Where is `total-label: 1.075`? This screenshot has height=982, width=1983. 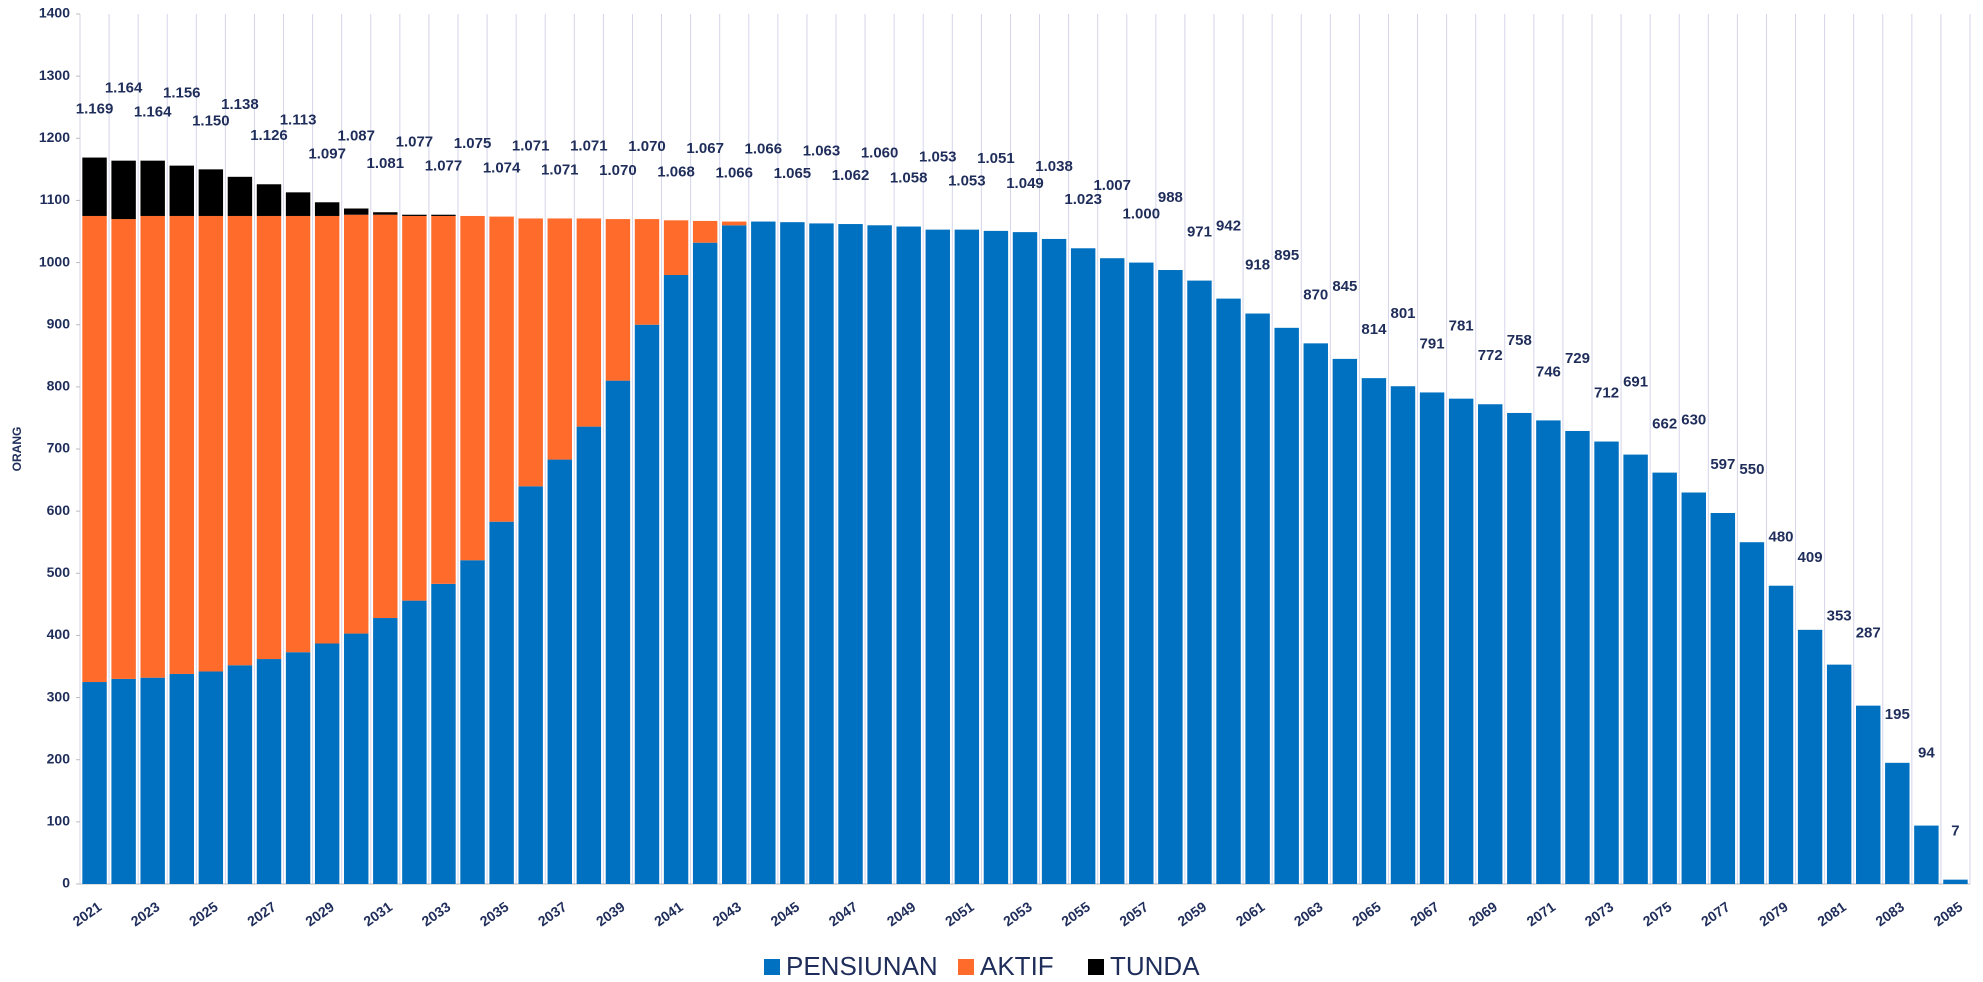 total-label: 1.075 is located at coordinates (473, 143).